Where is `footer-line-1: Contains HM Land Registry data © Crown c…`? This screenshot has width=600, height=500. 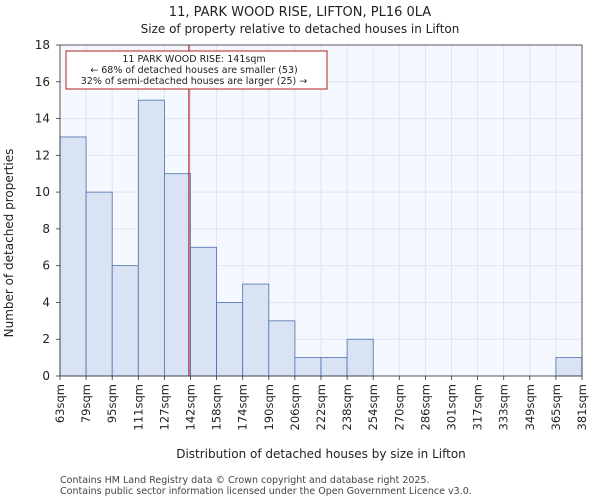 footer-line-1: Contains HM Land Registry data © Crown c… is located at coordinates (245, 480).